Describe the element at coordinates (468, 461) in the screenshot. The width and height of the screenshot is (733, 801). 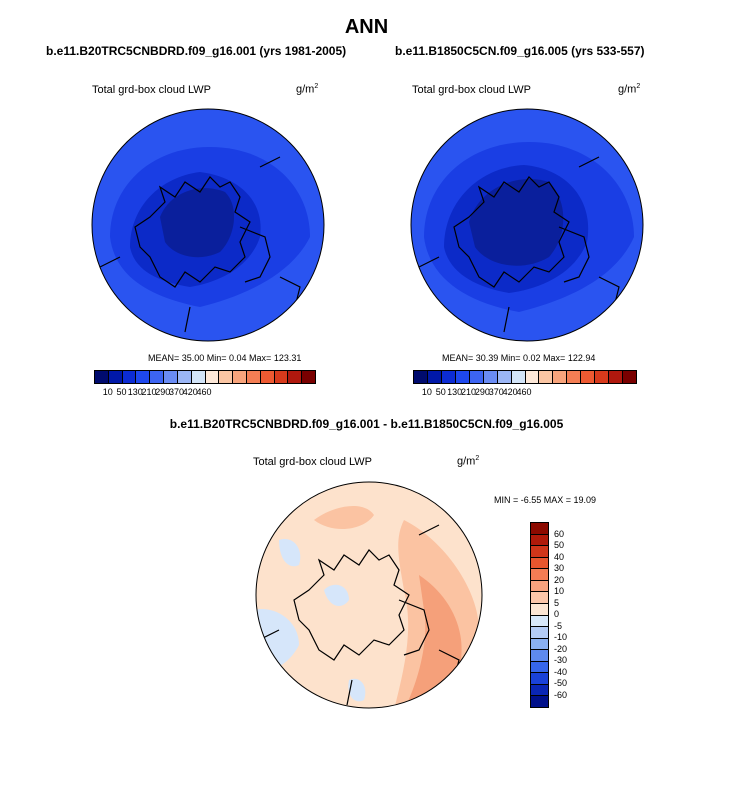
I see `difference-units: g/m2` at that location.